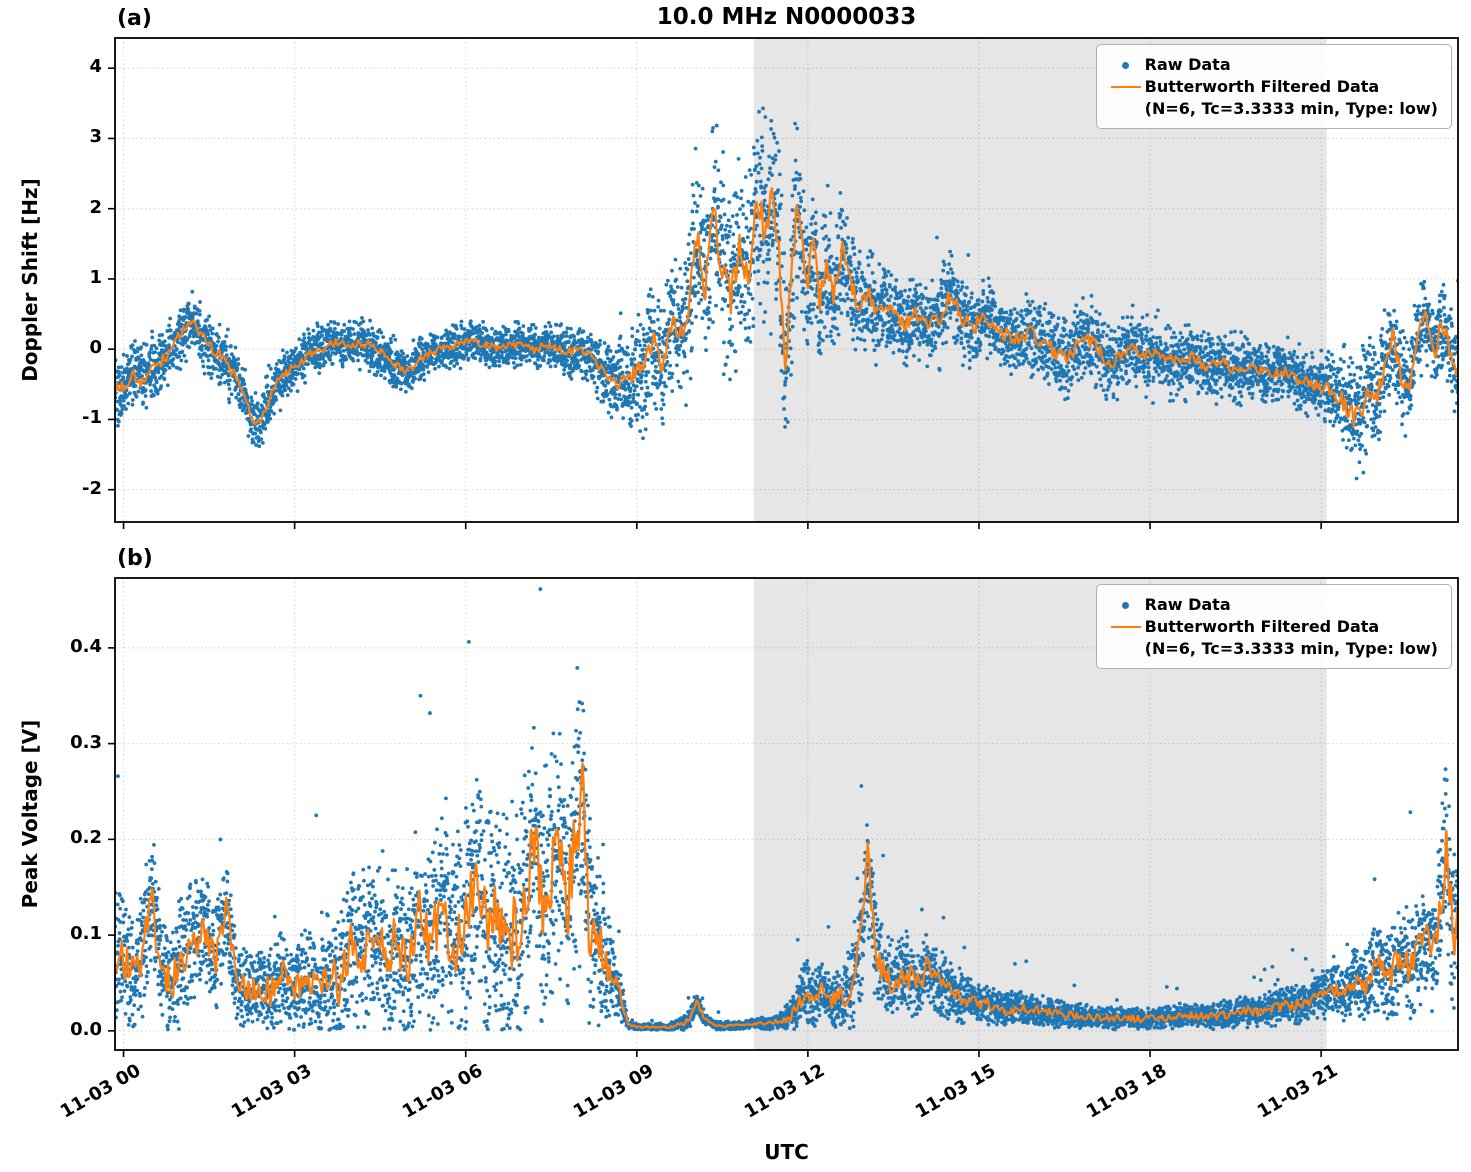  What do you see at coordinates (86, 934) in the screenshot?
I see `y-tick-label: 0.1` at bounding box center [86, 934].